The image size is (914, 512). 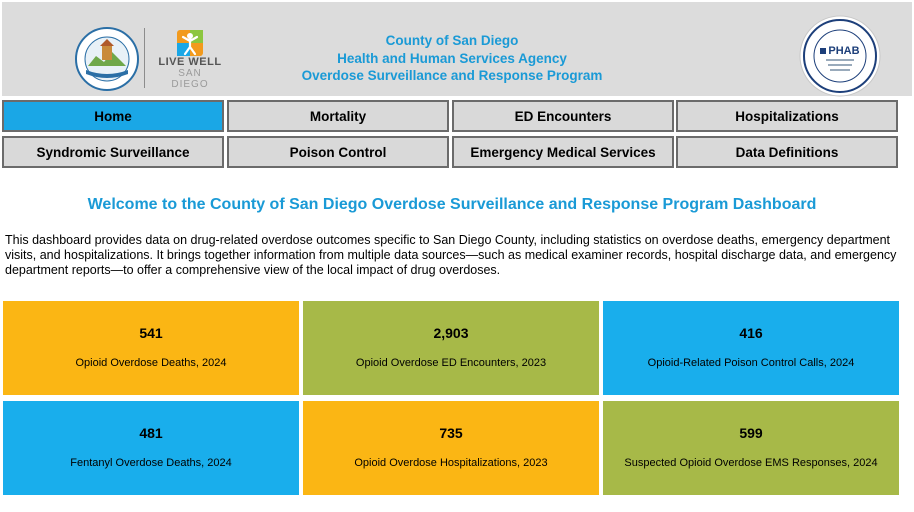 What do you see at coordinates (451, 333) in the screenshot?
I see `kpi-value: 2,903` at bounding box center [451, 333].